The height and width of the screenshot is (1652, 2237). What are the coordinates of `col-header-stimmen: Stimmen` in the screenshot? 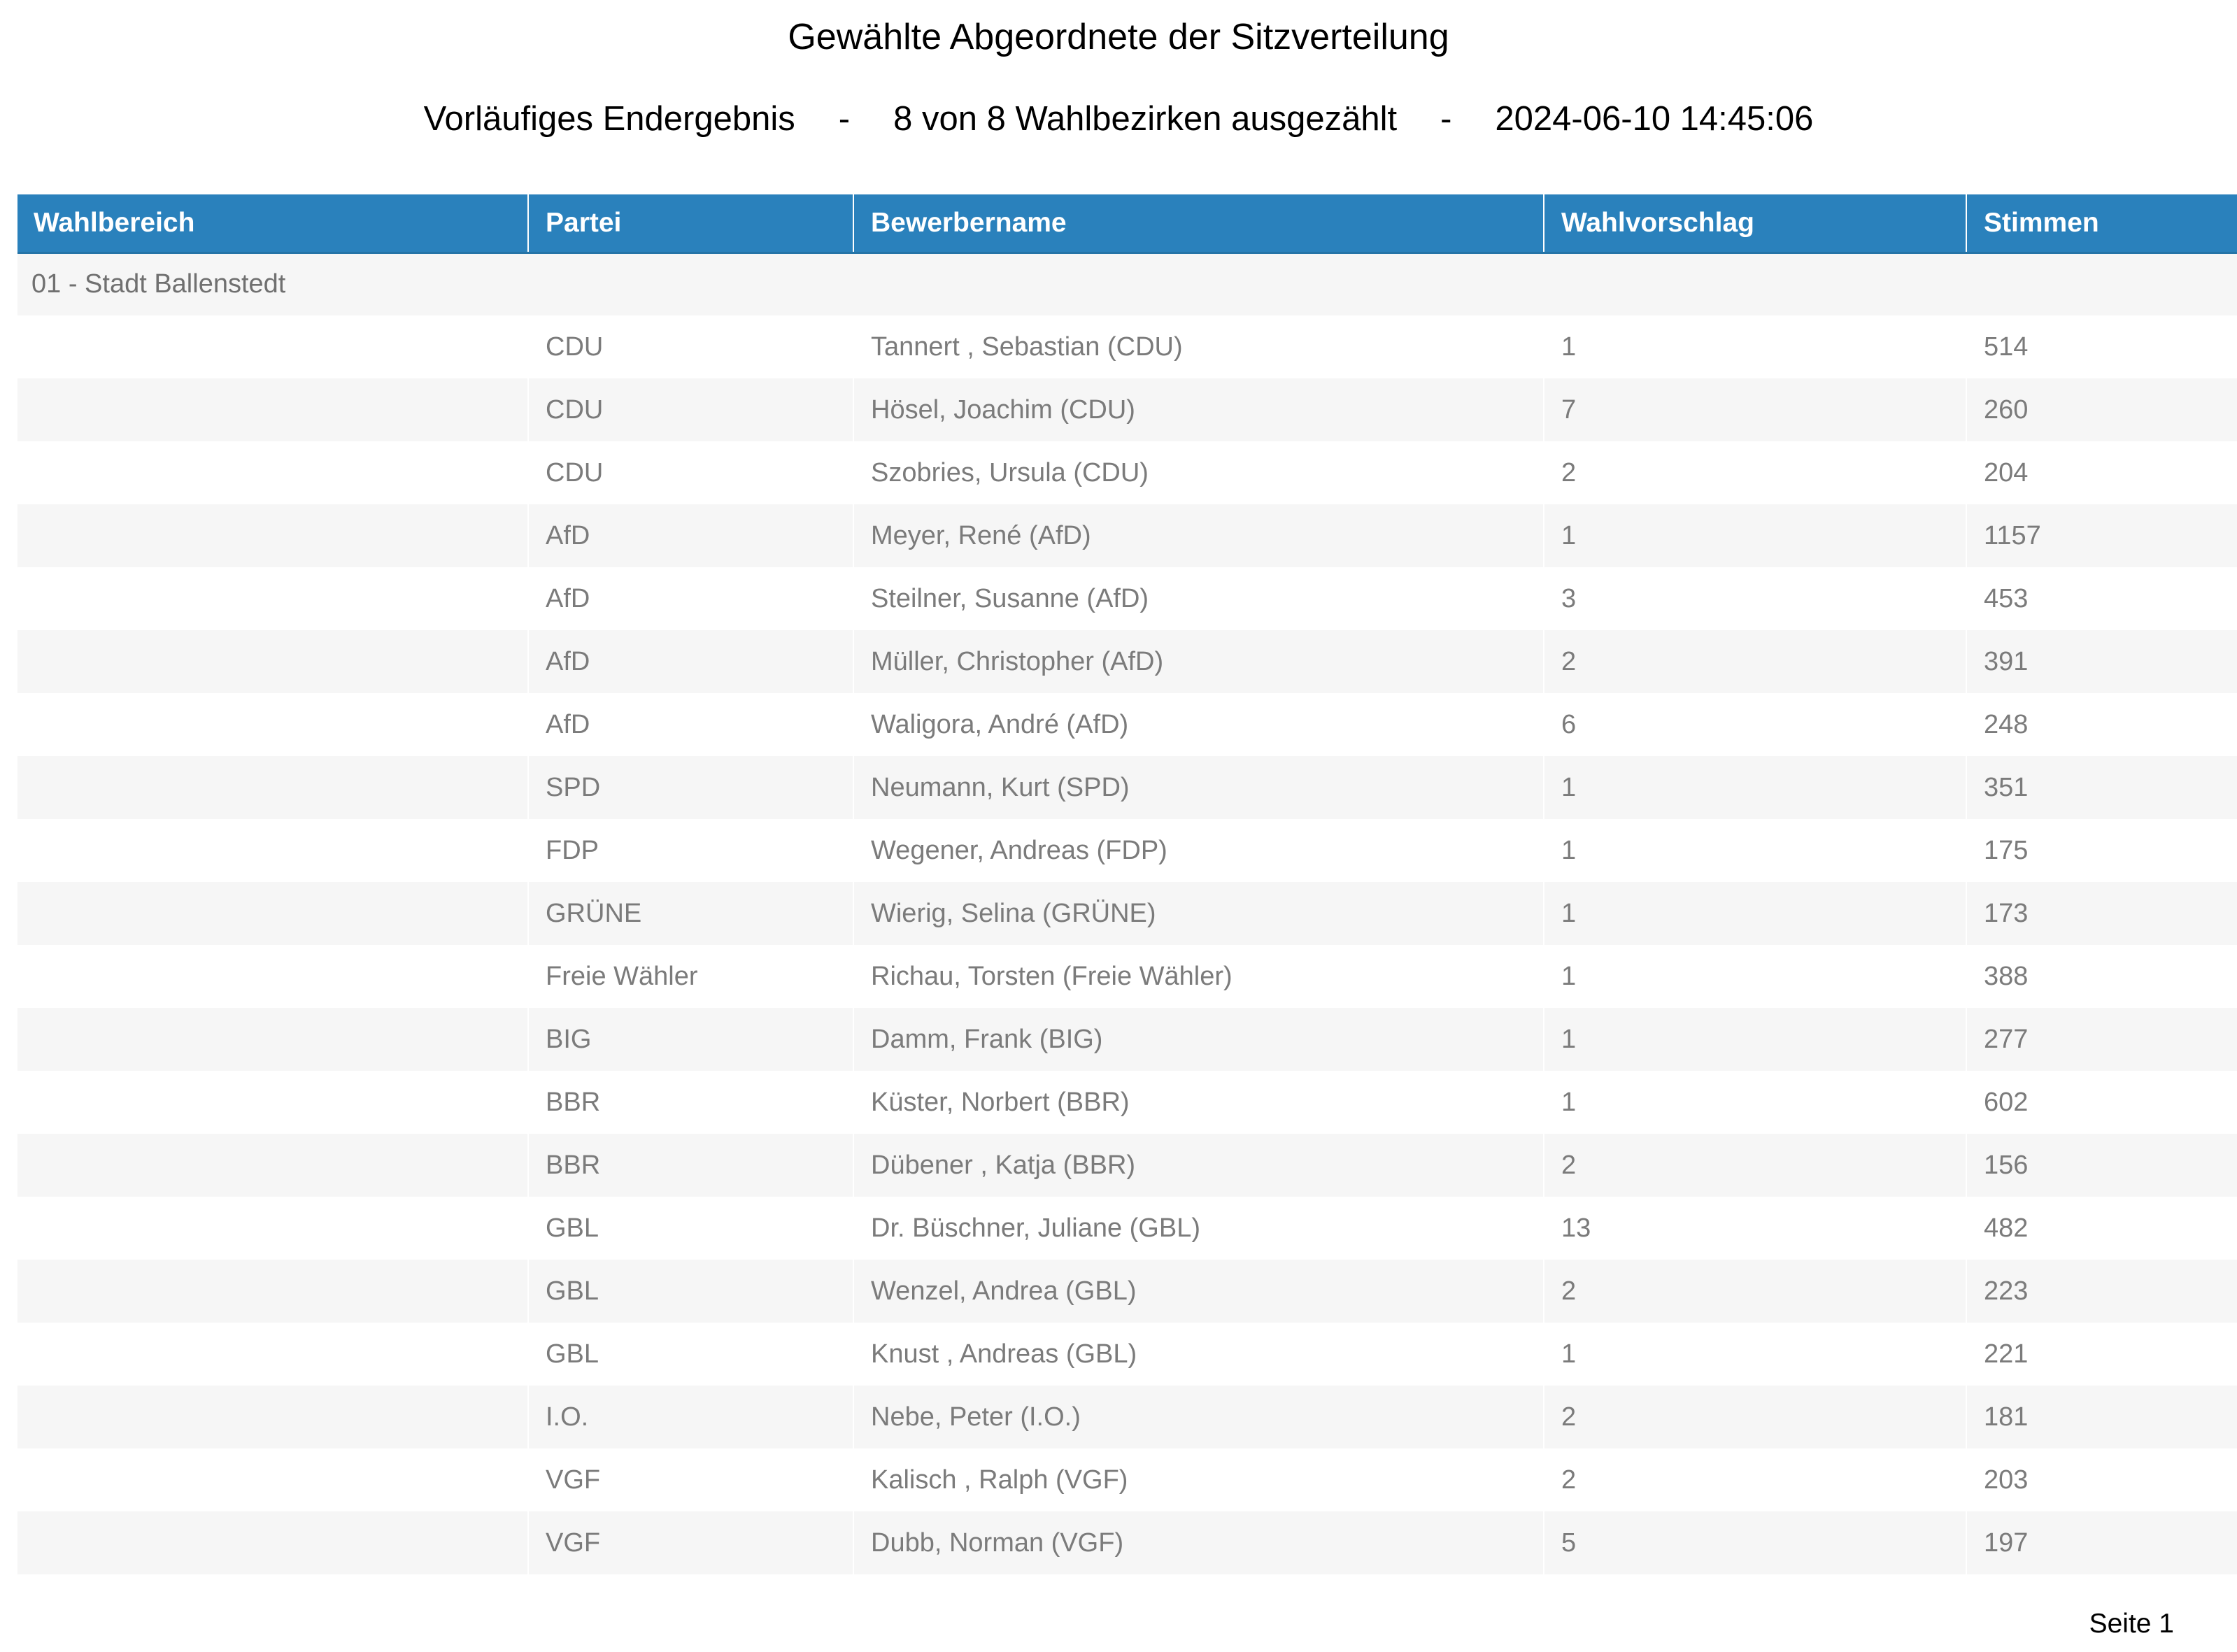 It's located at (2101, 224).